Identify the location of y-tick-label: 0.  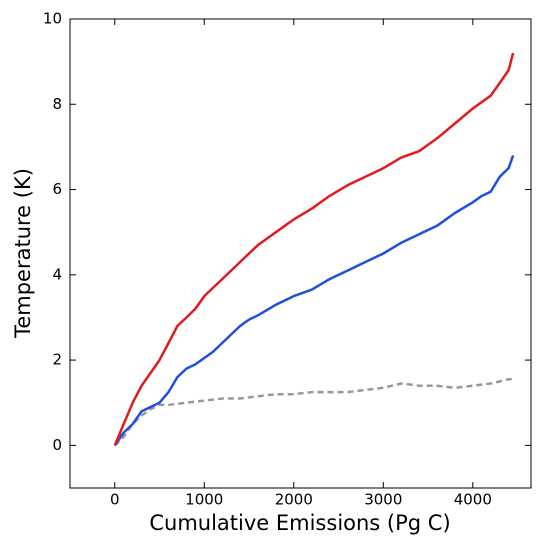
(57, 445).